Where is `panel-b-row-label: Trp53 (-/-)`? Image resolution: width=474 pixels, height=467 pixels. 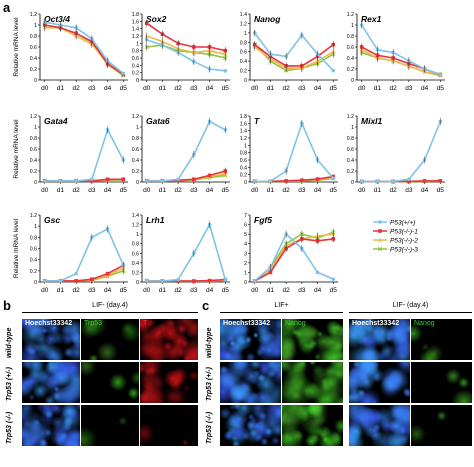
panel-b-row-label: Trp53 (-/-) is located at coordinates (9, 427).